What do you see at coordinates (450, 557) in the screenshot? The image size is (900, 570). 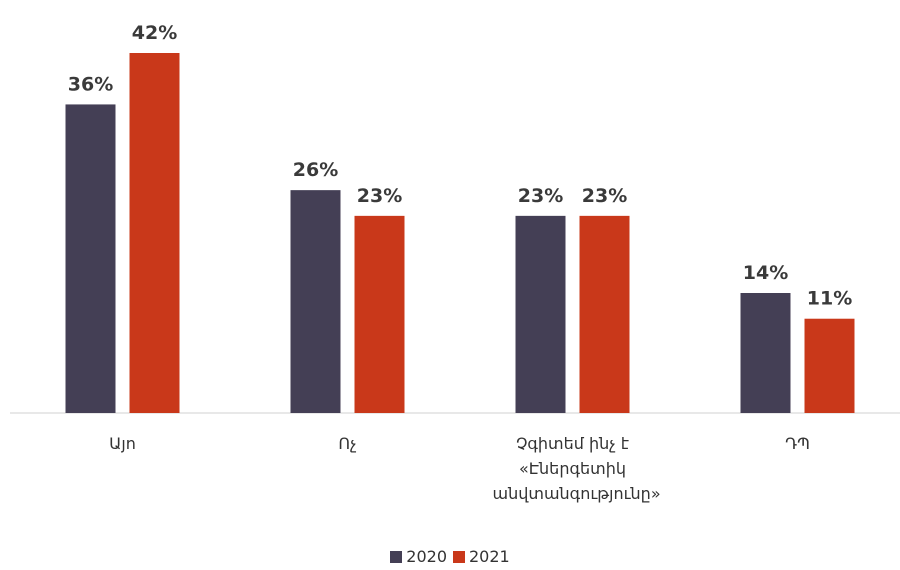 I see `legend: 2020 2021` at bounding box center [450, 557].